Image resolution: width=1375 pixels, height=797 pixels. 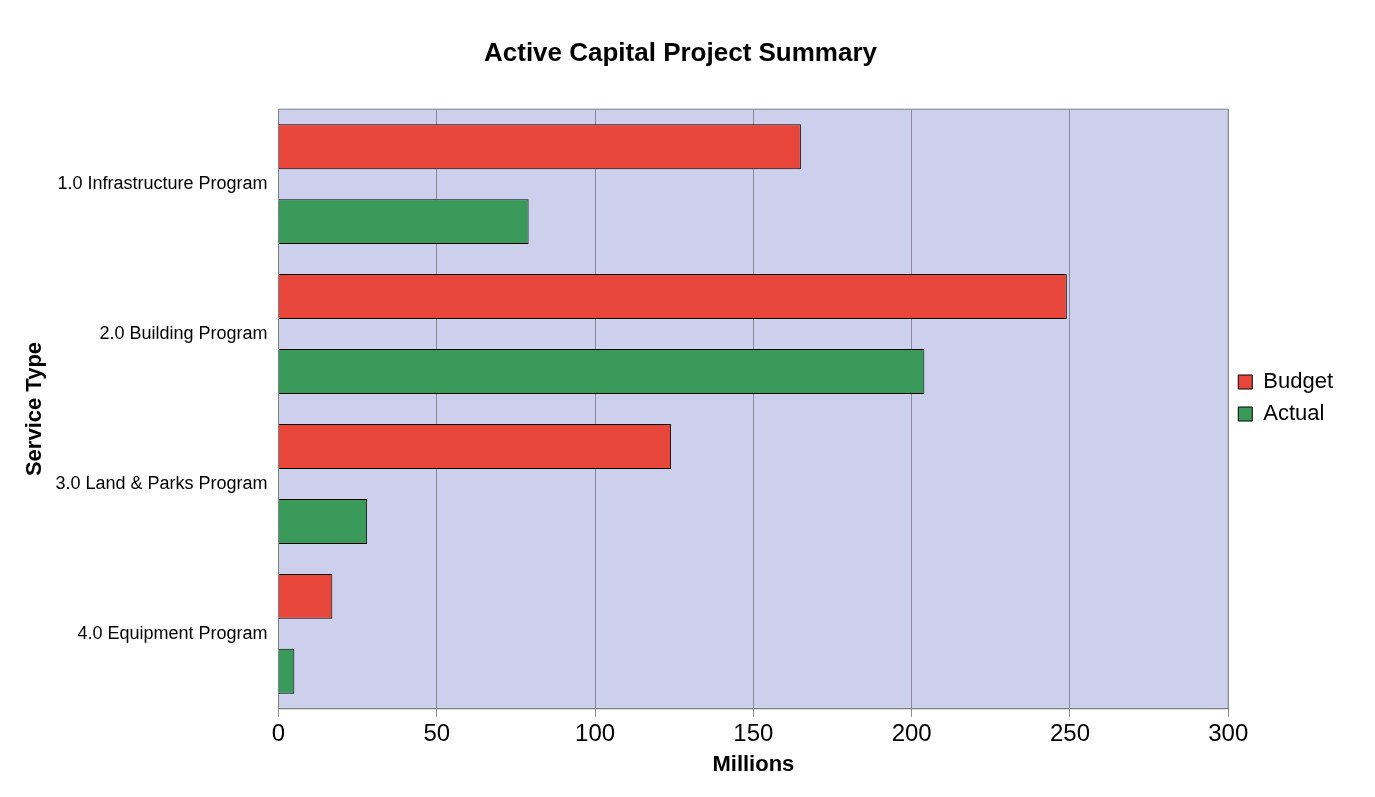 What do you see at coordinates (34, 409) in the screenshot?
I see `y-axis-title: Service Type` at bounding box center [34, 409].